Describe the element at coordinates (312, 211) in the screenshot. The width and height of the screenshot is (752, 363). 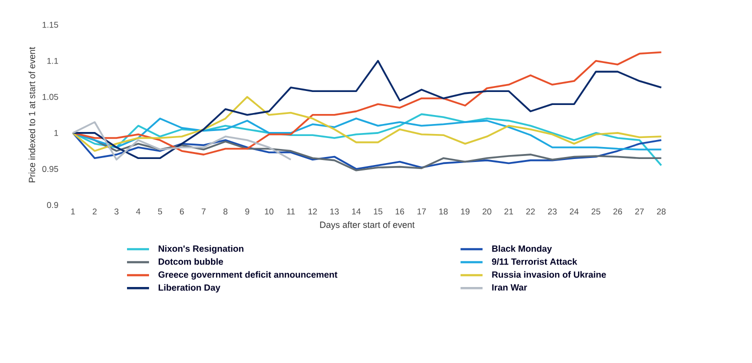
I see `x-tick-label: 12` at that location.